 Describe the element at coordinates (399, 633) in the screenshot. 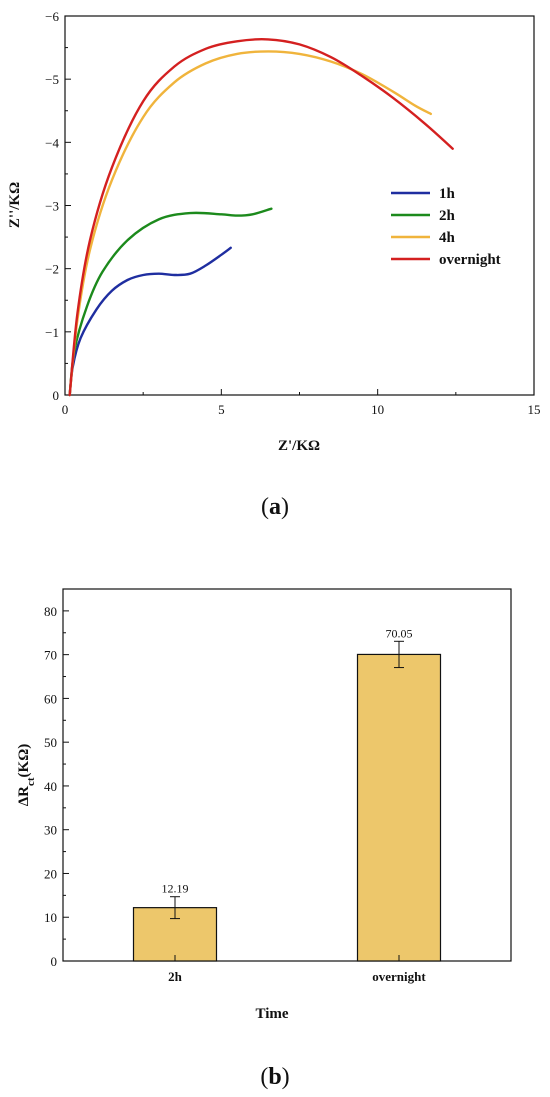

I see `data-label-overnight: 70.05` at that location.